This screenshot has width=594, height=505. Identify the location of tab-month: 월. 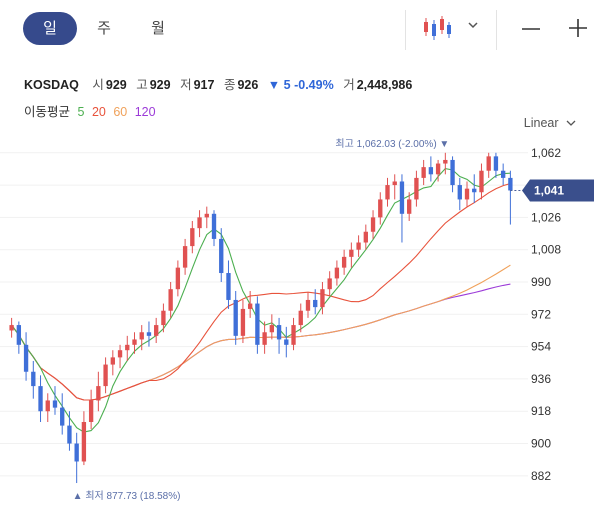
(158, 28).